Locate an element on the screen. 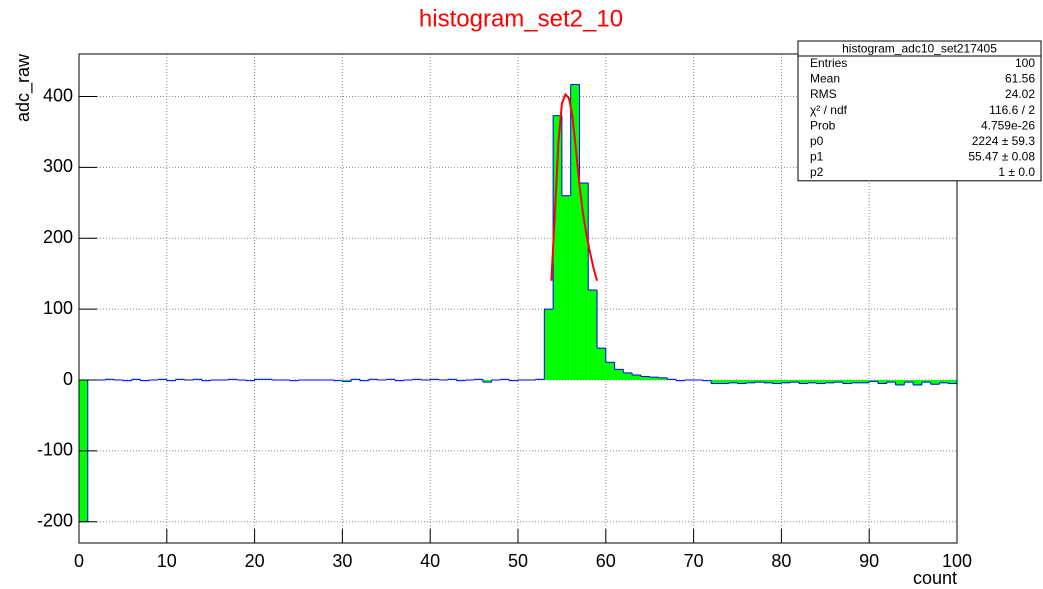 This screenshot has width=1043, height=589. stats-value: 55.47 ± 0.08 is located at coordinates (1001, 157).